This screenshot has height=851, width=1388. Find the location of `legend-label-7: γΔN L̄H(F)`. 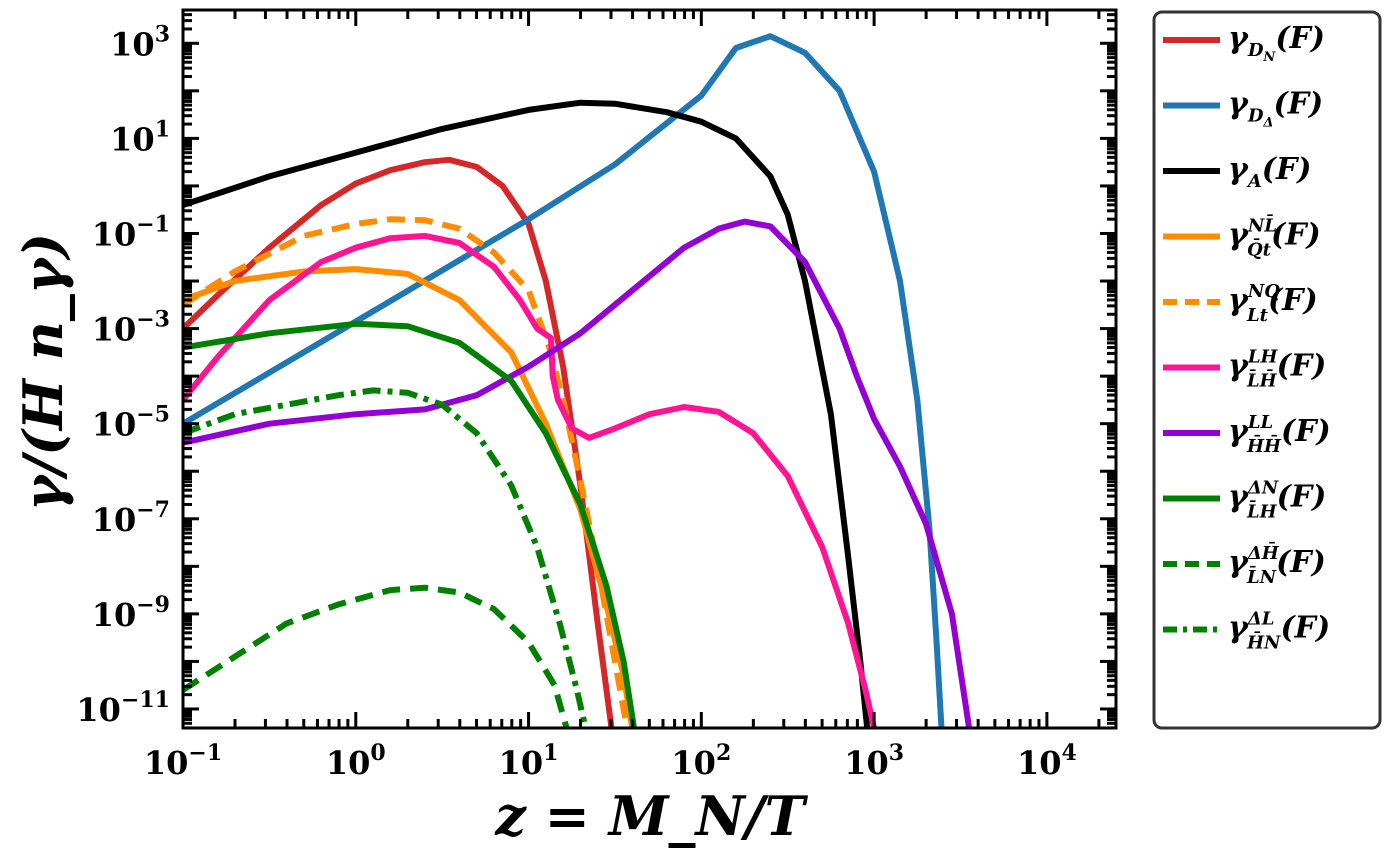

legend-label-7: γΔN L̄H(F) is located at coordinates (1277, 500).